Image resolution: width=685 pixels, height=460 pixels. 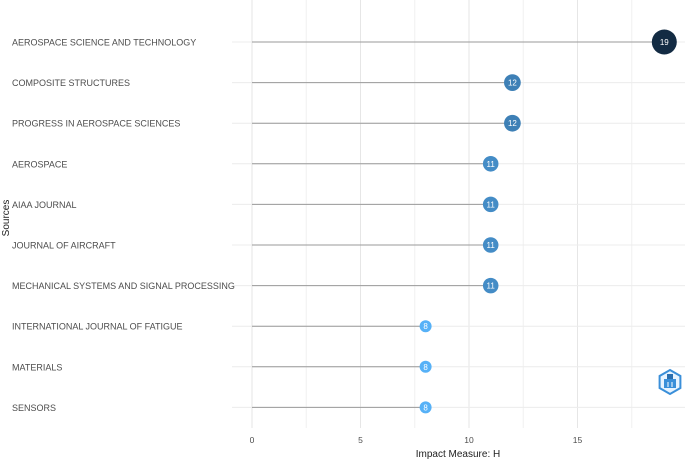 What do you see at coordinates (458, 454) in the screenshot?
I see `x-axis-label: Impact Measure: H` at bounding box center [458, 454].